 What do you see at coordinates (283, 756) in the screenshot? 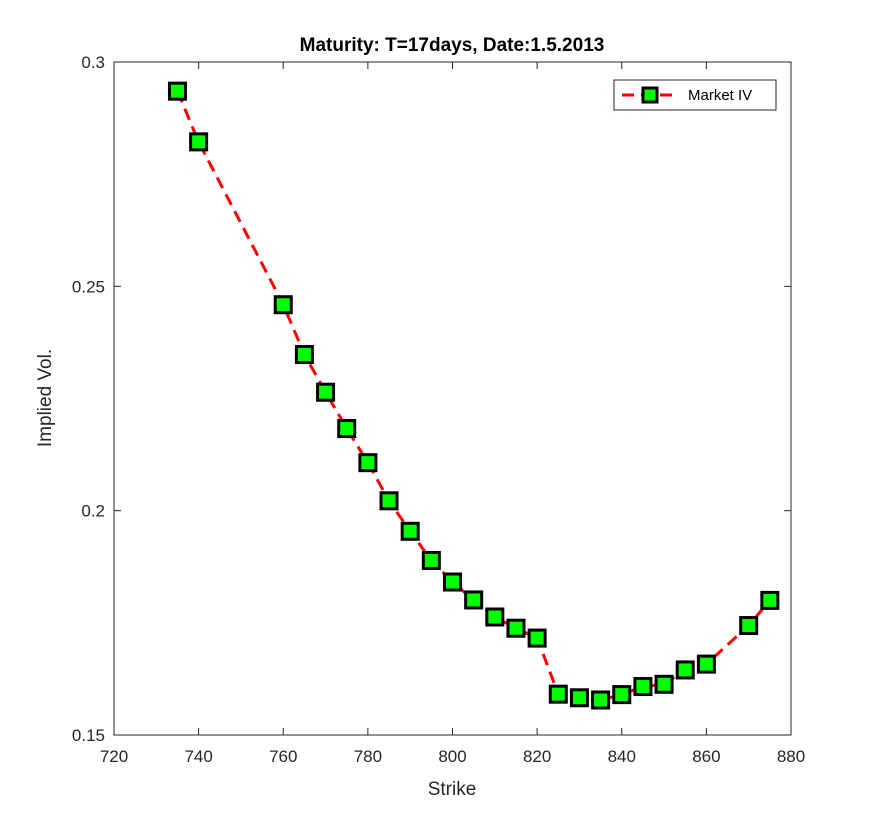
I see `x-tick-label: 760` at bounding box center [283, 756].